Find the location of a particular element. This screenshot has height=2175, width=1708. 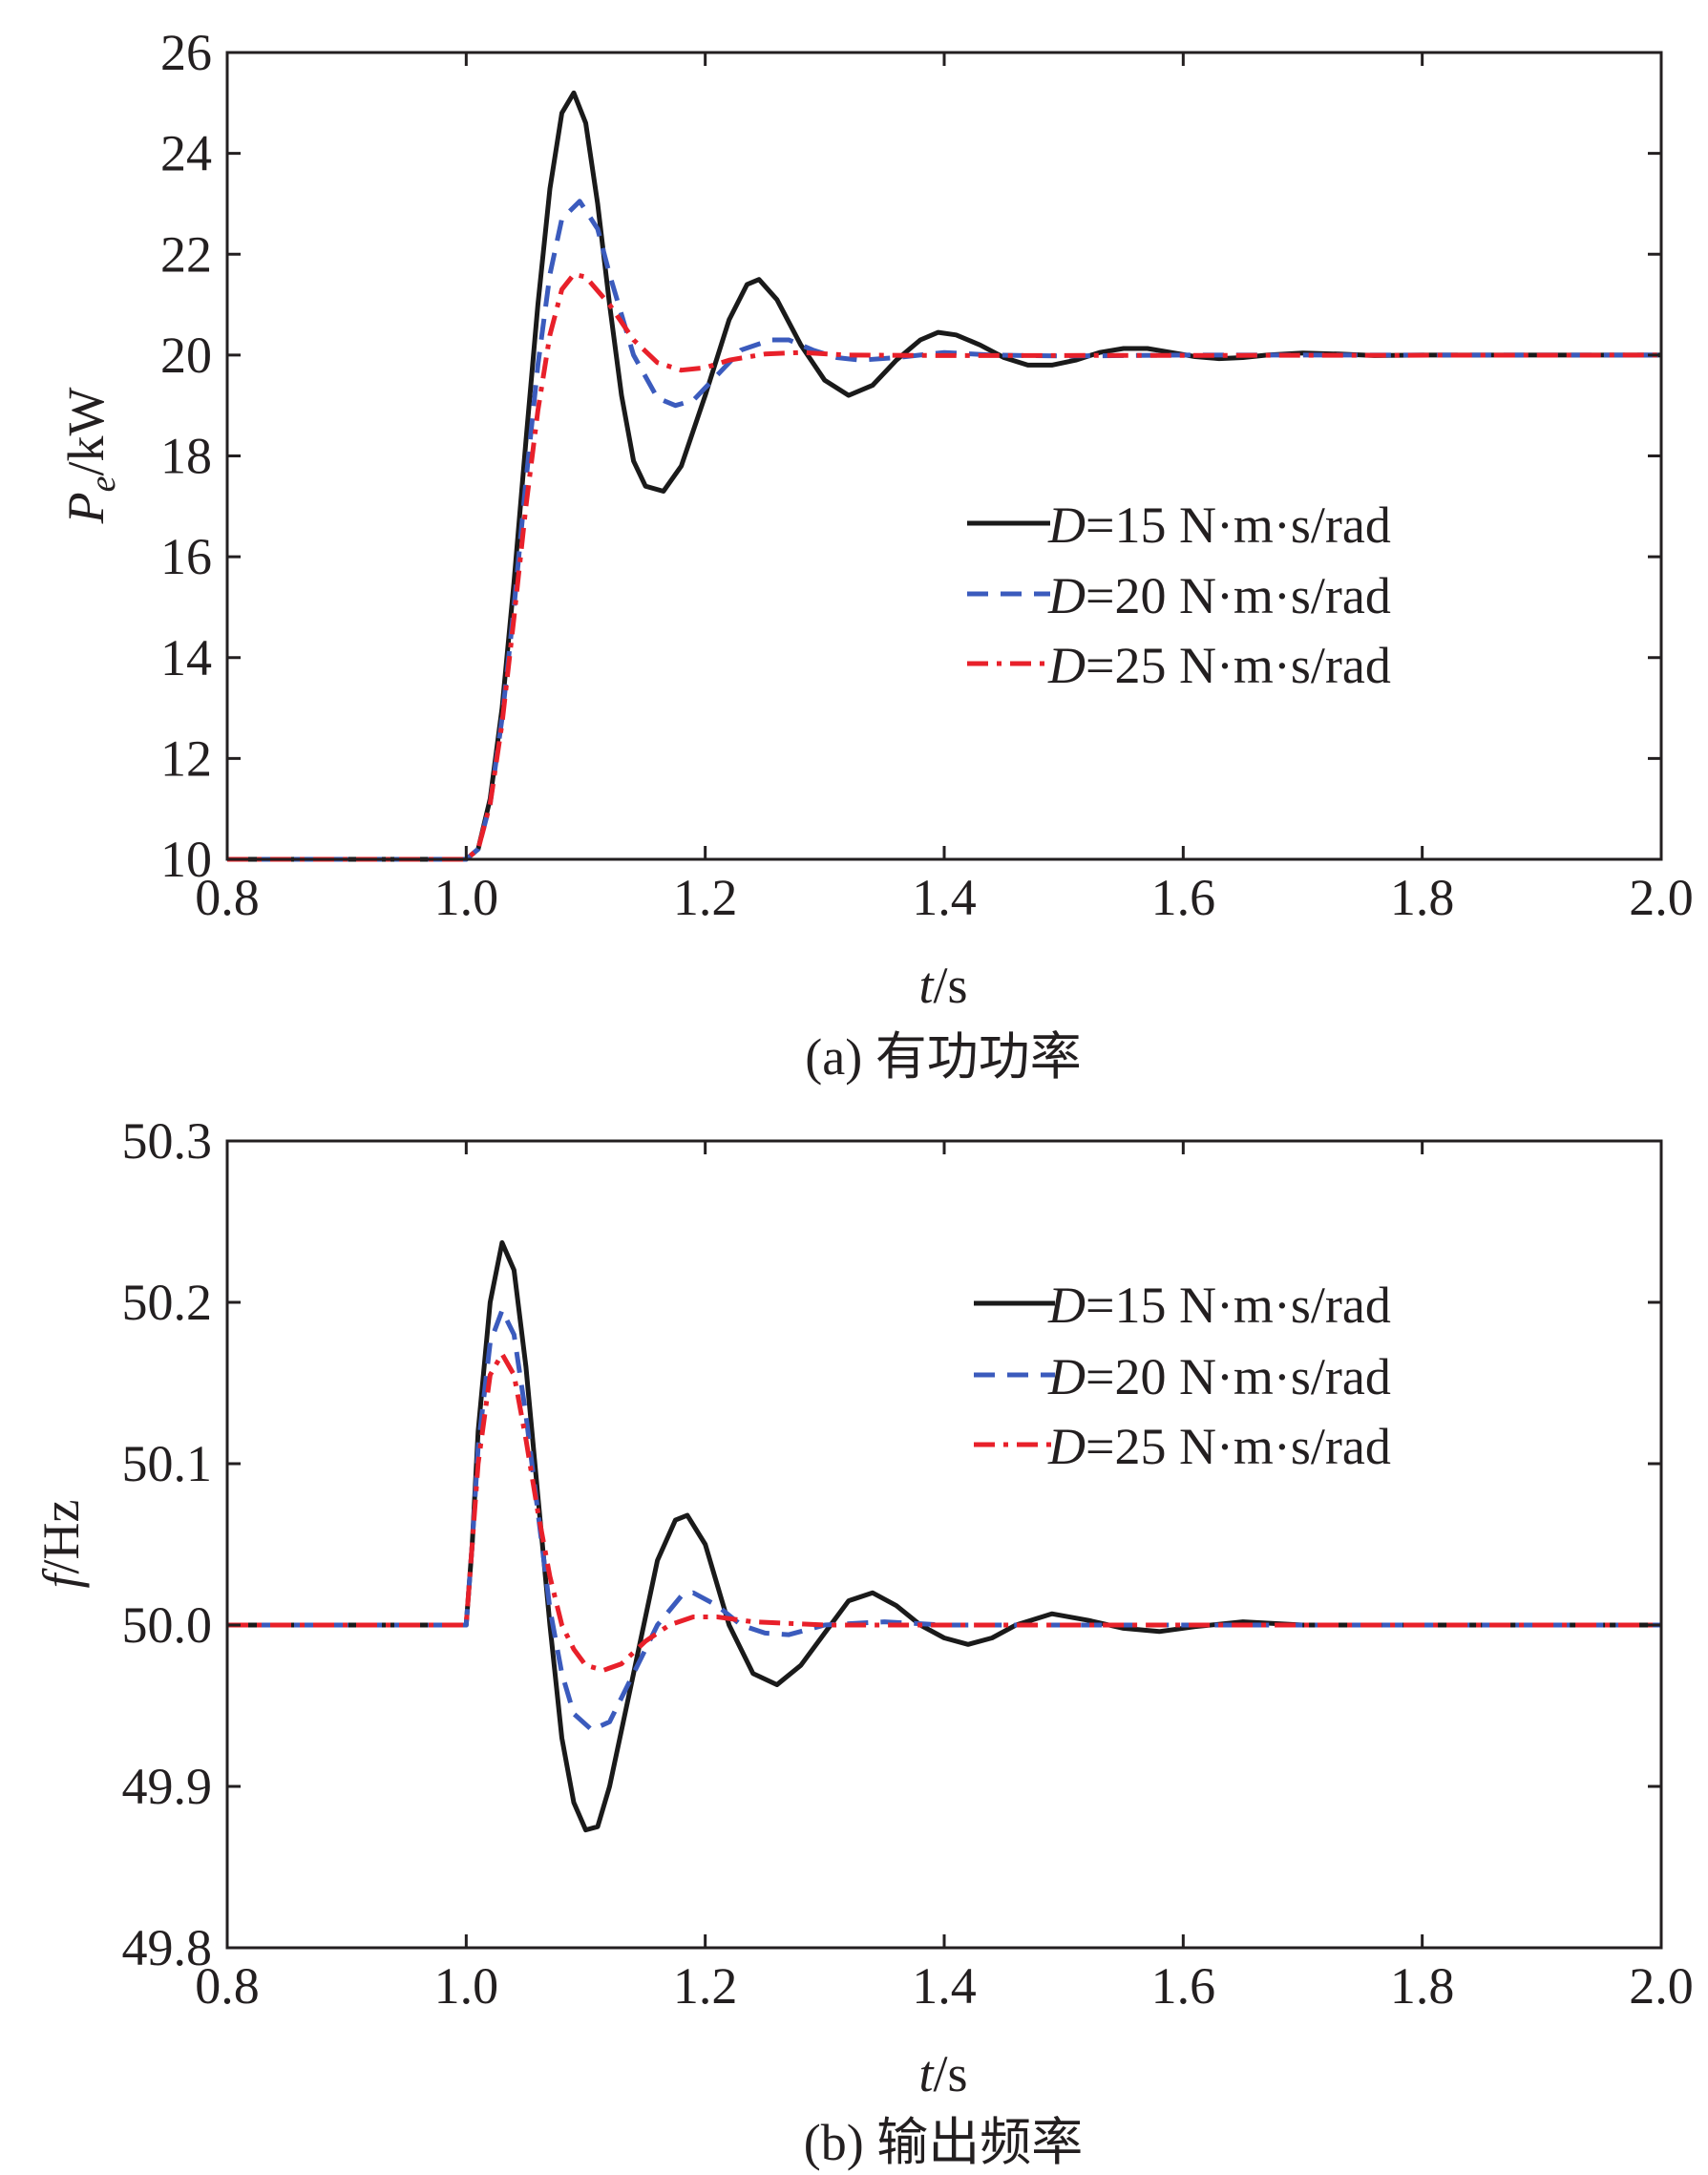

chart-a-ylabel-main: P is located at coordinates (86, 508).